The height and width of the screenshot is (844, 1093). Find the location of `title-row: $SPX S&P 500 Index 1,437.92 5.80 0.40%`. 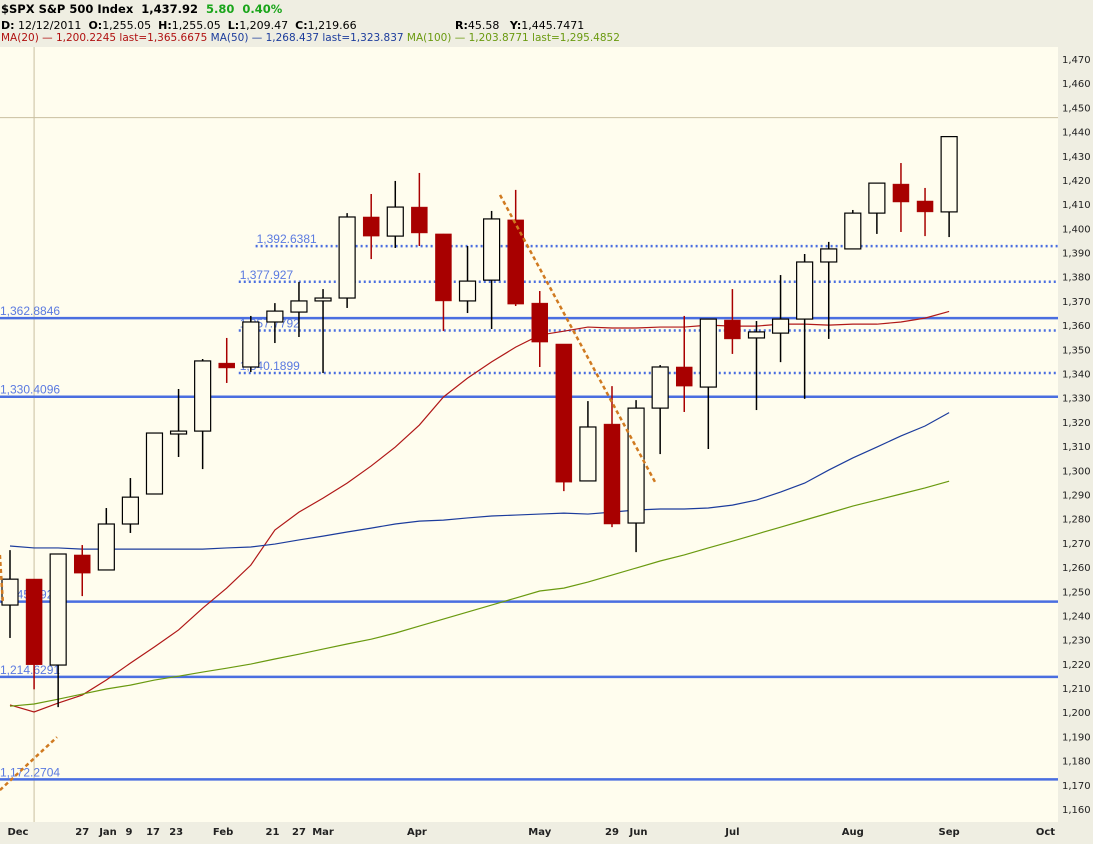

title-row: $SPX S&P 500 Index 1,437.92 5.80 0.40% is located at coordinates (141, 9).